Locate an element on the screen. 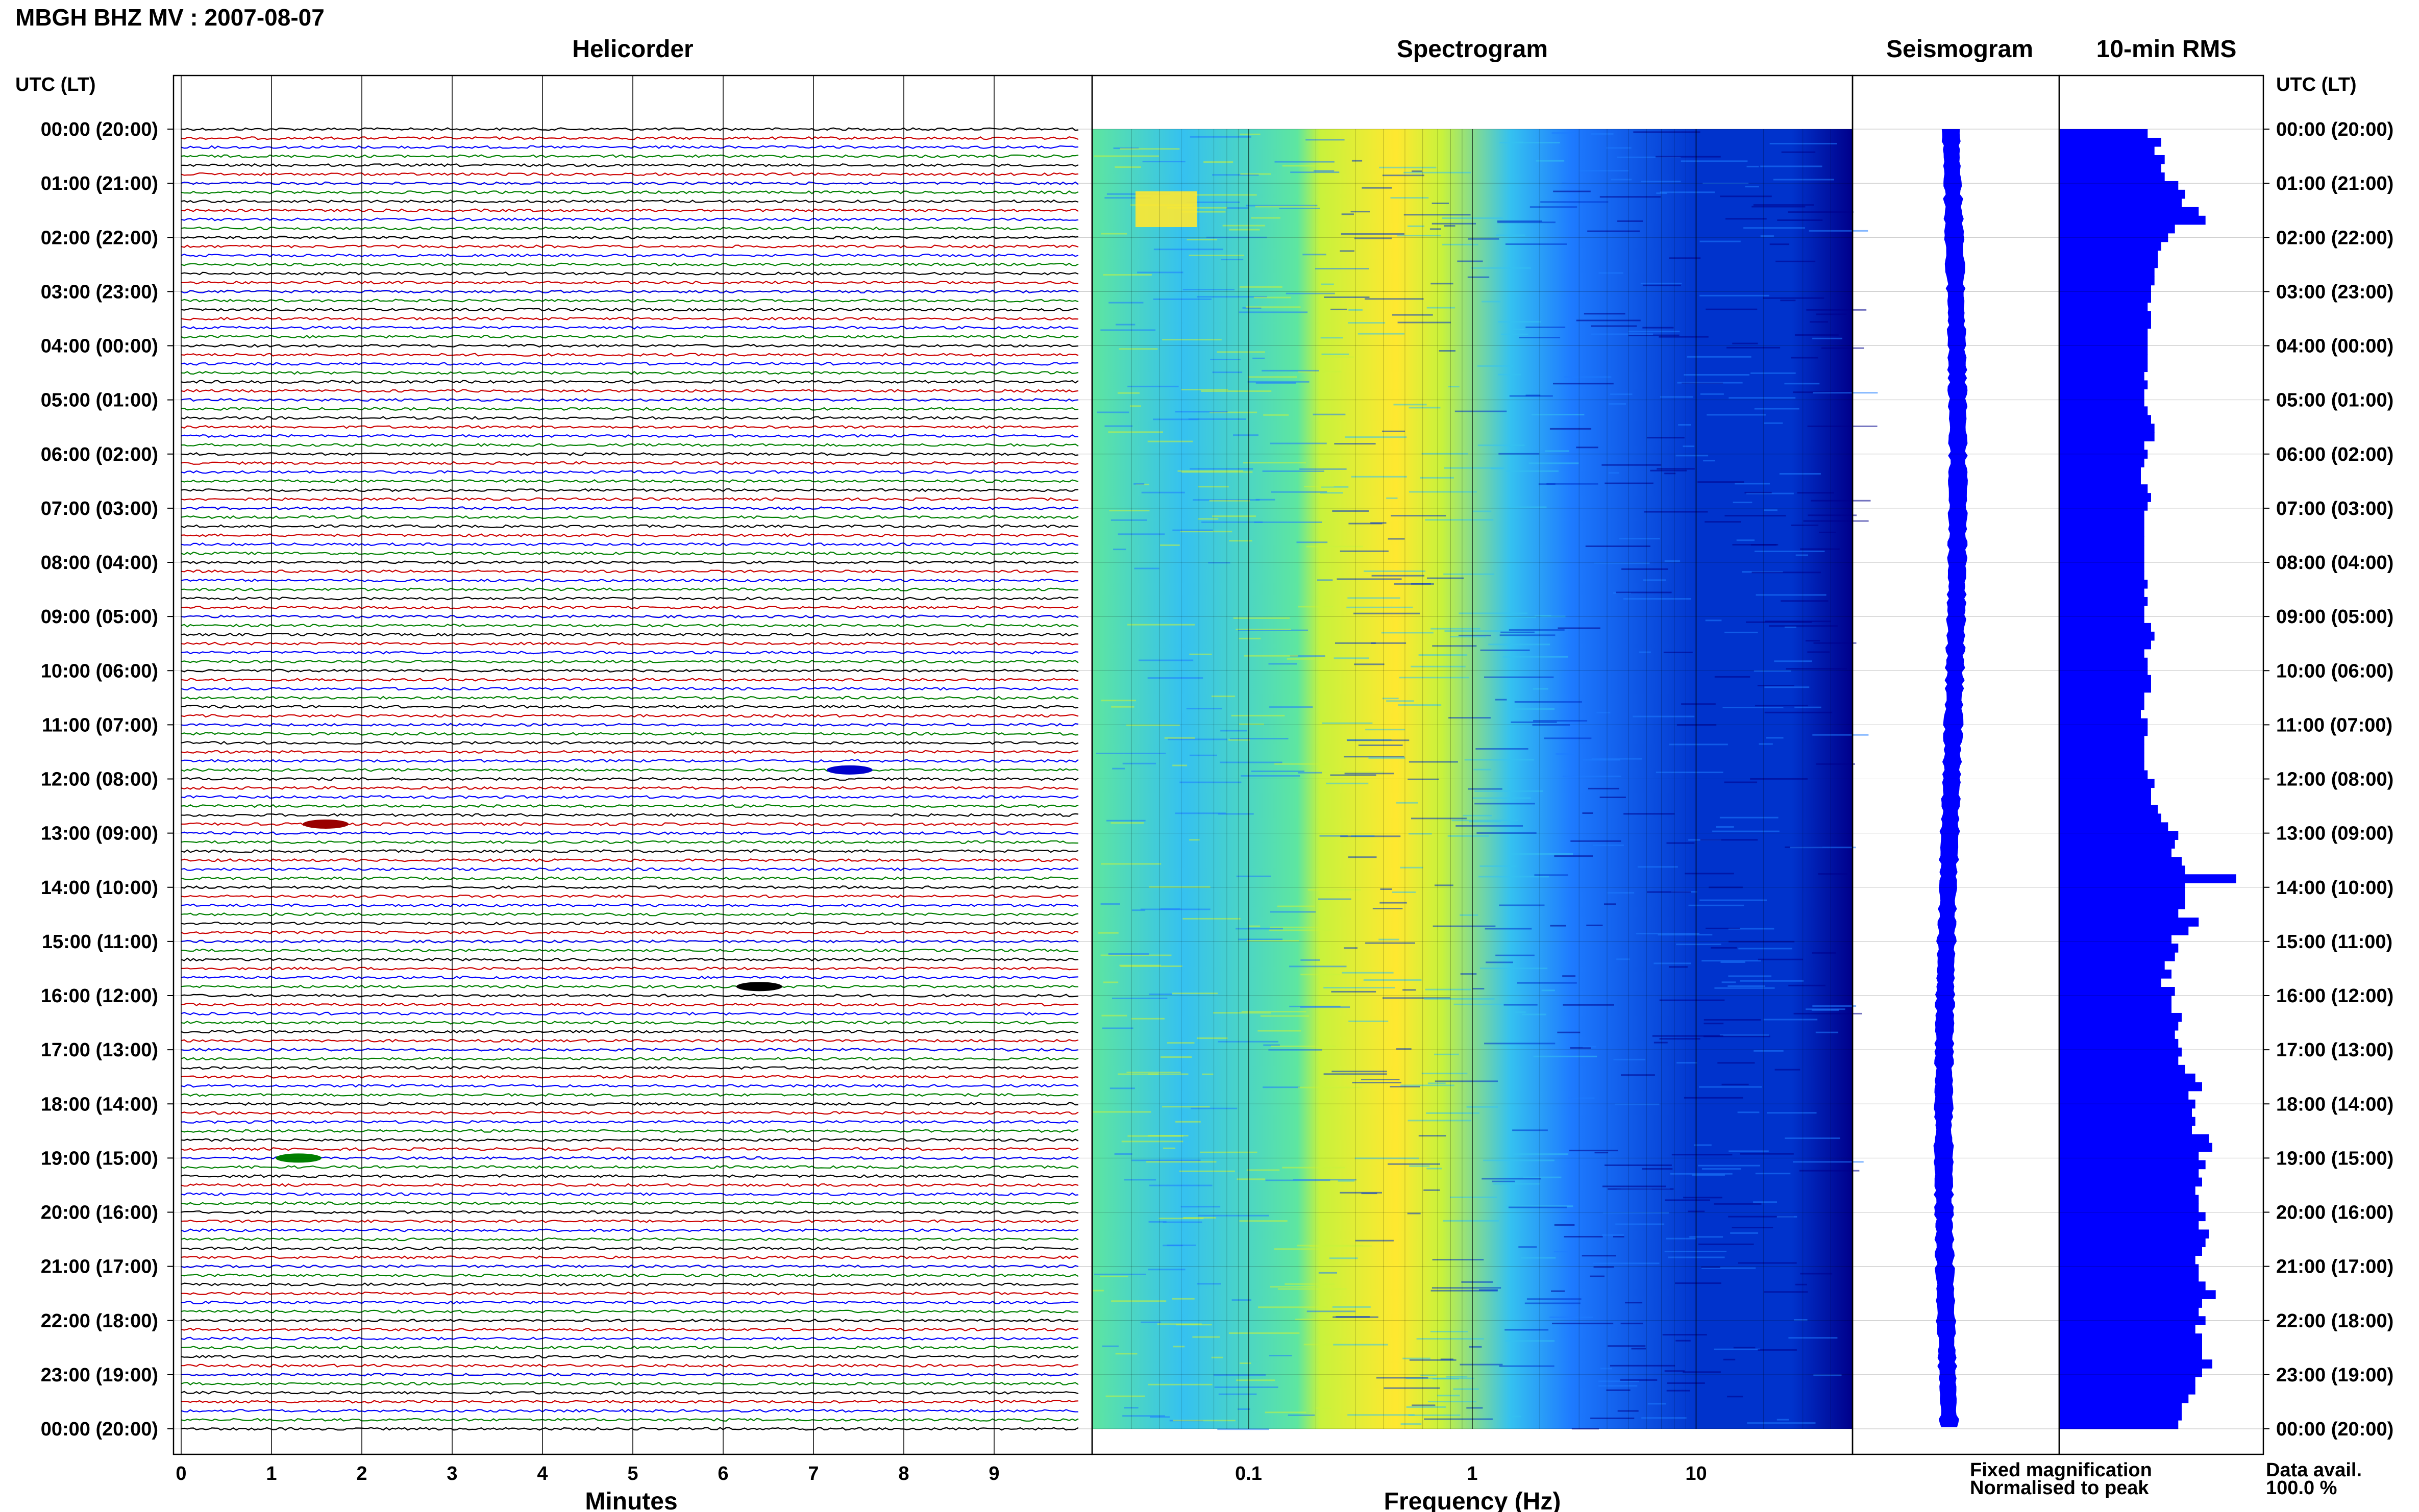 This screenshot has width=2419, height=1512. minute-tick-label: 1 is located at coordinates (271, 1473).